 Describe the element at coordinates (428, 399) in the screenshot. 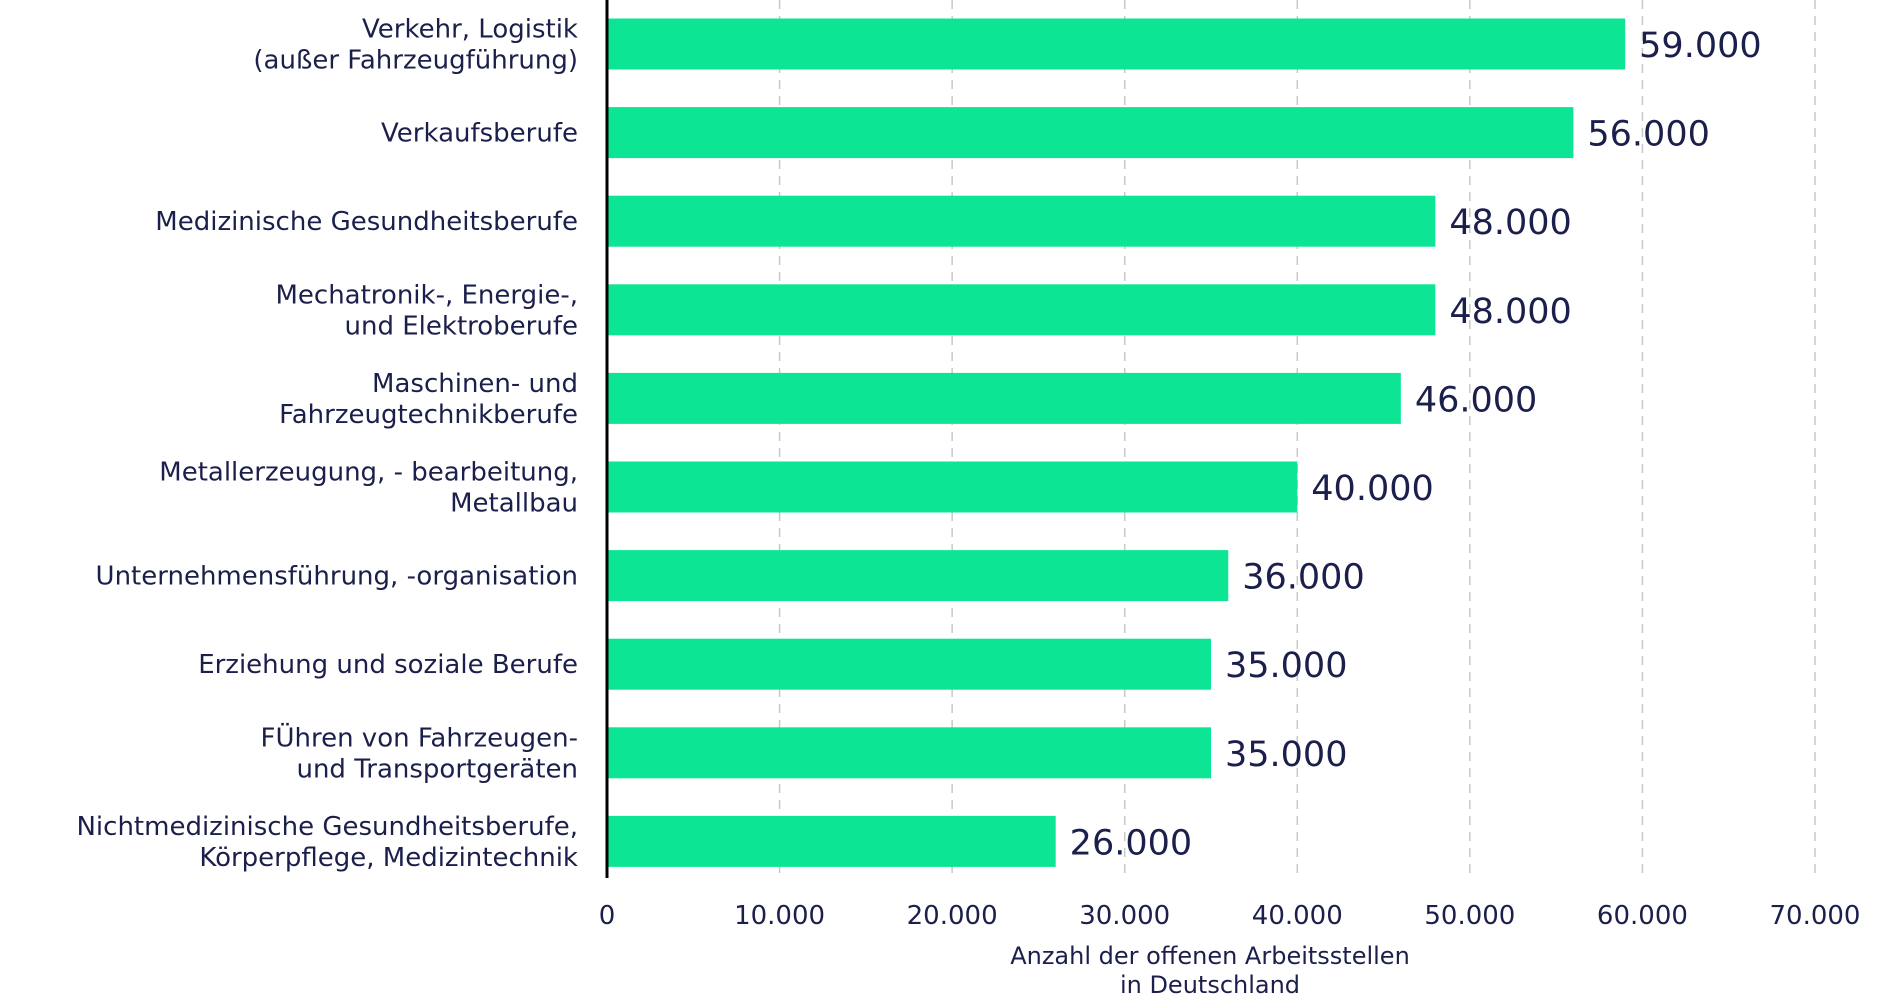

I see `category-label: Maschinen- und Fahrzeugtechnikberufe` at that location.